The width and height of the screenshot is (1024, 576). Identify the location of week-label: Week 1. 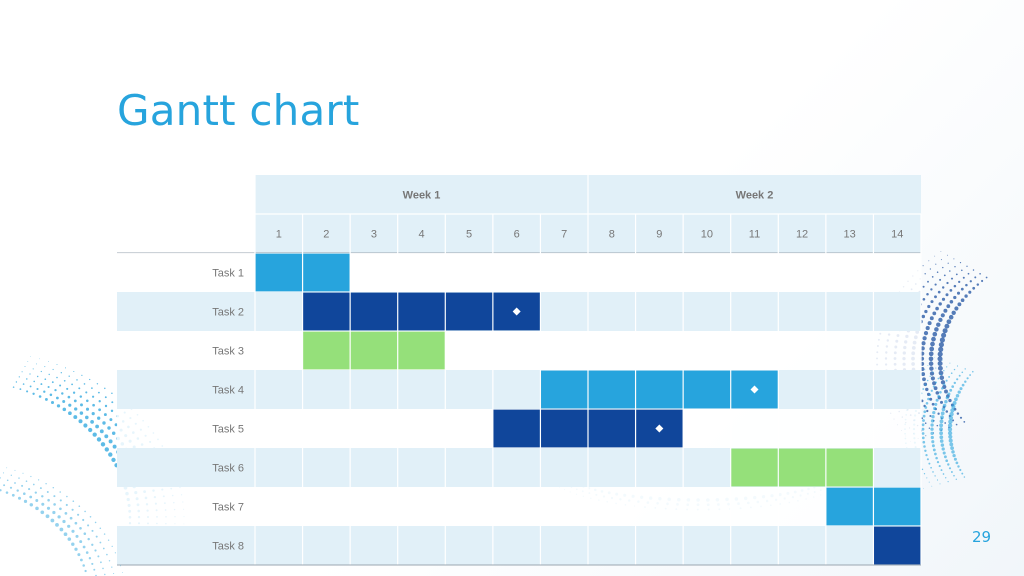
(422, 196).